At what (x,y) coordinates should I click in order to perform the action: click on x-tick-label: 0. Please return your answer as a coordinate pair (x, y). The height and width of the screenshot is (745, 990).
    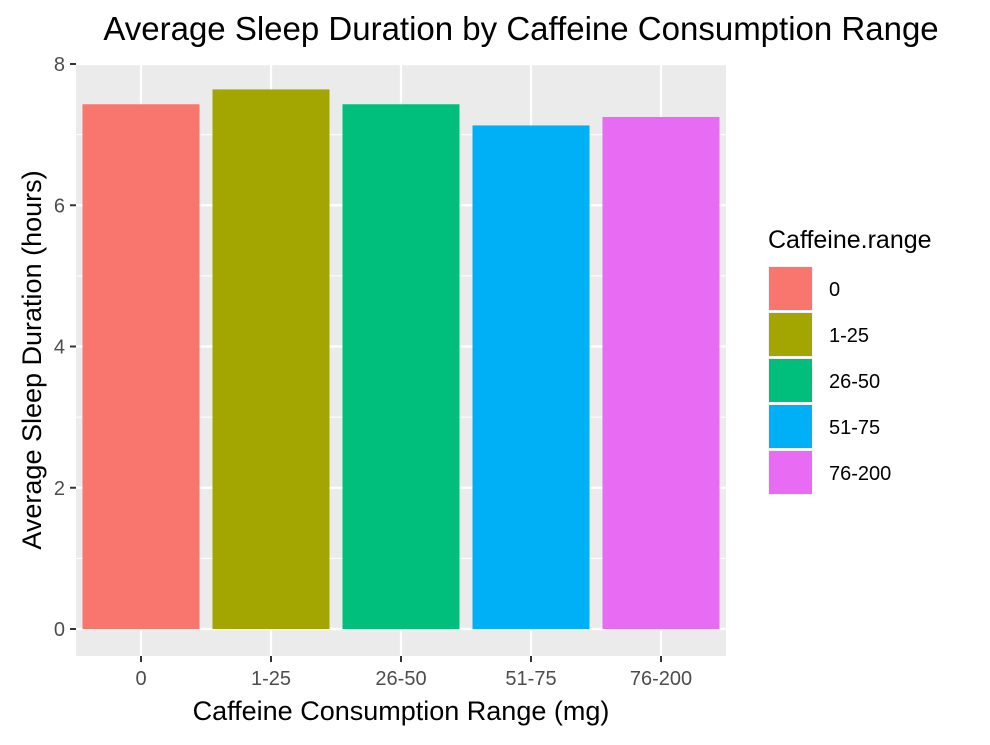
    Looking at the image, I should click on (140, 679).